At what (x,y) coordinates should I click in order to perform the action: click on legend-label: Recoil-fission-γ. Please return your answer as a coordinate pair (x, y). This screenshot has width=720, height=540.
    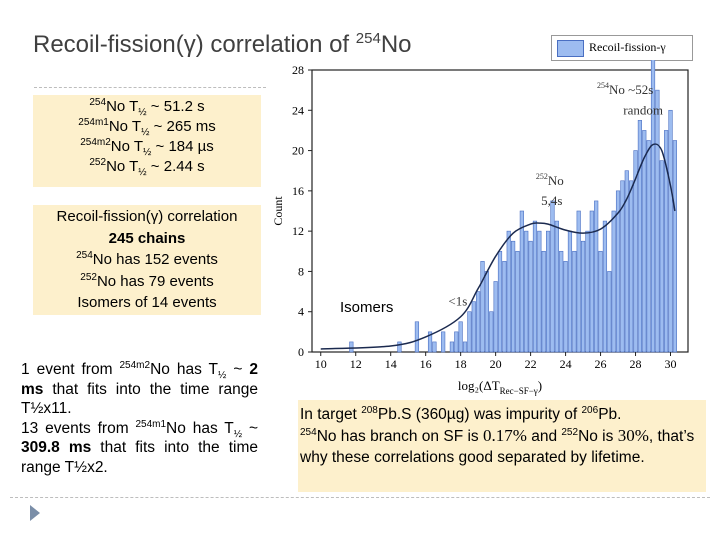
    Looking at the image, I should click on (627, 47).